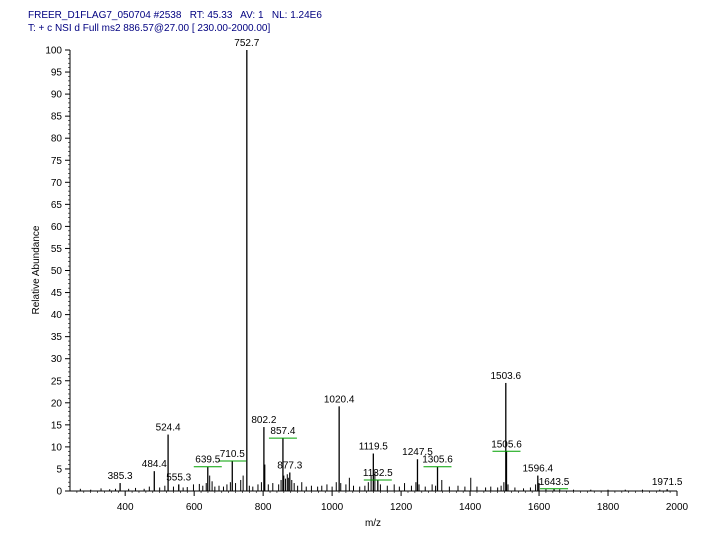 The height and width of the screenshot is (540, 720). What do you see at coordinates (554, 482) in the screenshot?
I see `peak-label: 1643.5` at bounding box center [554, 482].